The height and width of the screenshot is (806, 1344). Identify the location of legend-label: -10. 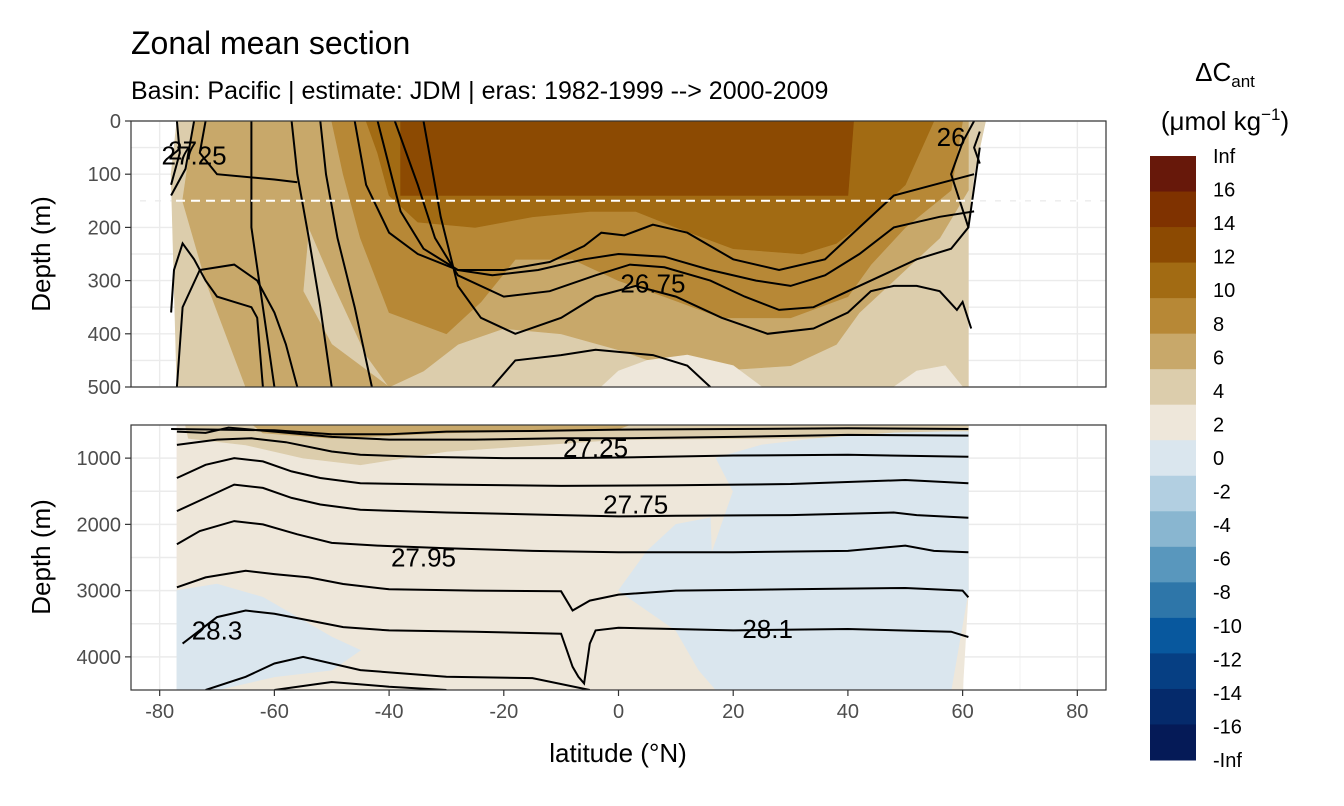
(1227, 627).